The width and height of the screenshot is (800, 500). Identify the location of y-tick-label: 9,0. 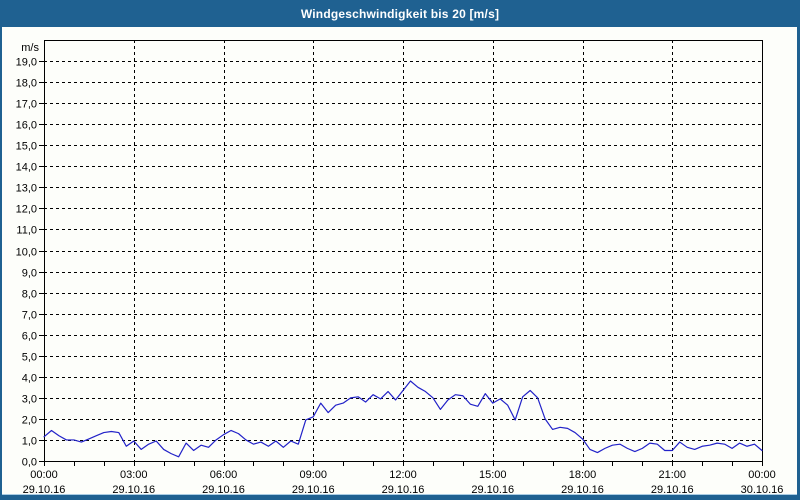
(29, 274).